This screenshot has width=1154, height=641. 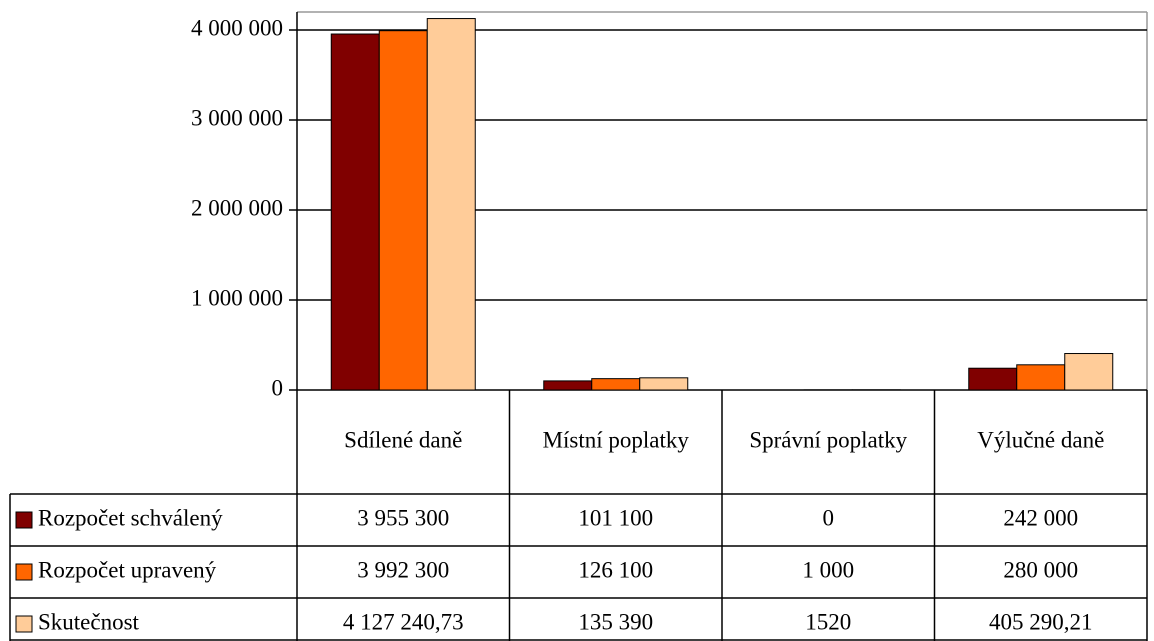 What do you see at coordinates (1040, 569) in the screenshot?
I see `table-value: 280 000` at bounding box center [1040, 569].